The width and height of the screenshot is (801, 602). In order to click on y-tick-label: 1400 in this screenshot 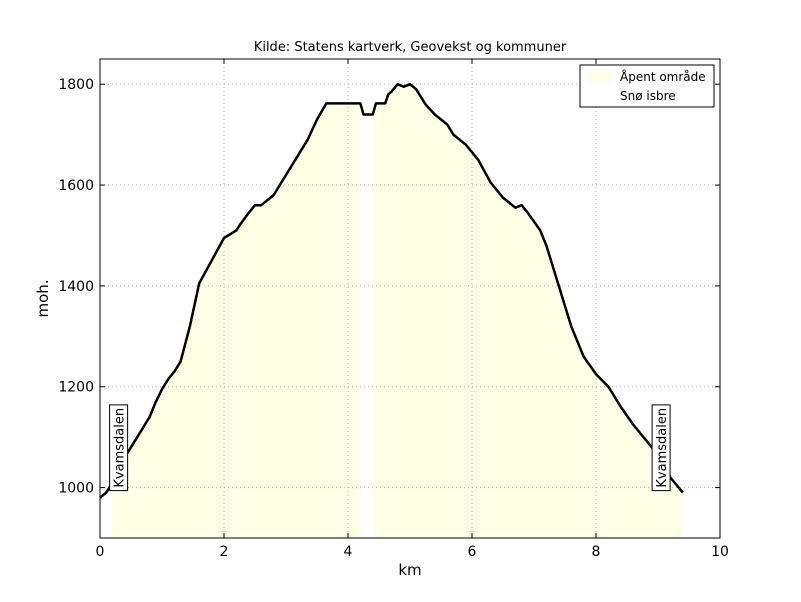, I will do `click(76, 287)`.